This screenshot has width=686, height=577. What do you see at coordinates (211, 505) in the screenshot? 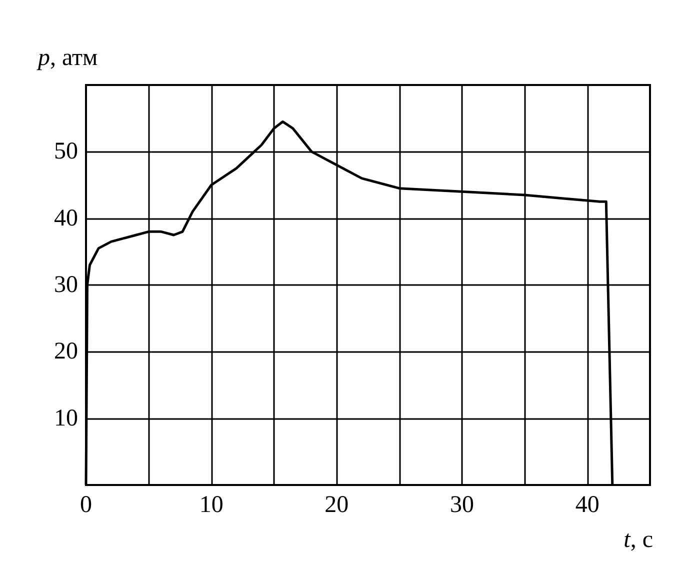
I see `x-tick-label: 10` at bounding box center [211, 505].